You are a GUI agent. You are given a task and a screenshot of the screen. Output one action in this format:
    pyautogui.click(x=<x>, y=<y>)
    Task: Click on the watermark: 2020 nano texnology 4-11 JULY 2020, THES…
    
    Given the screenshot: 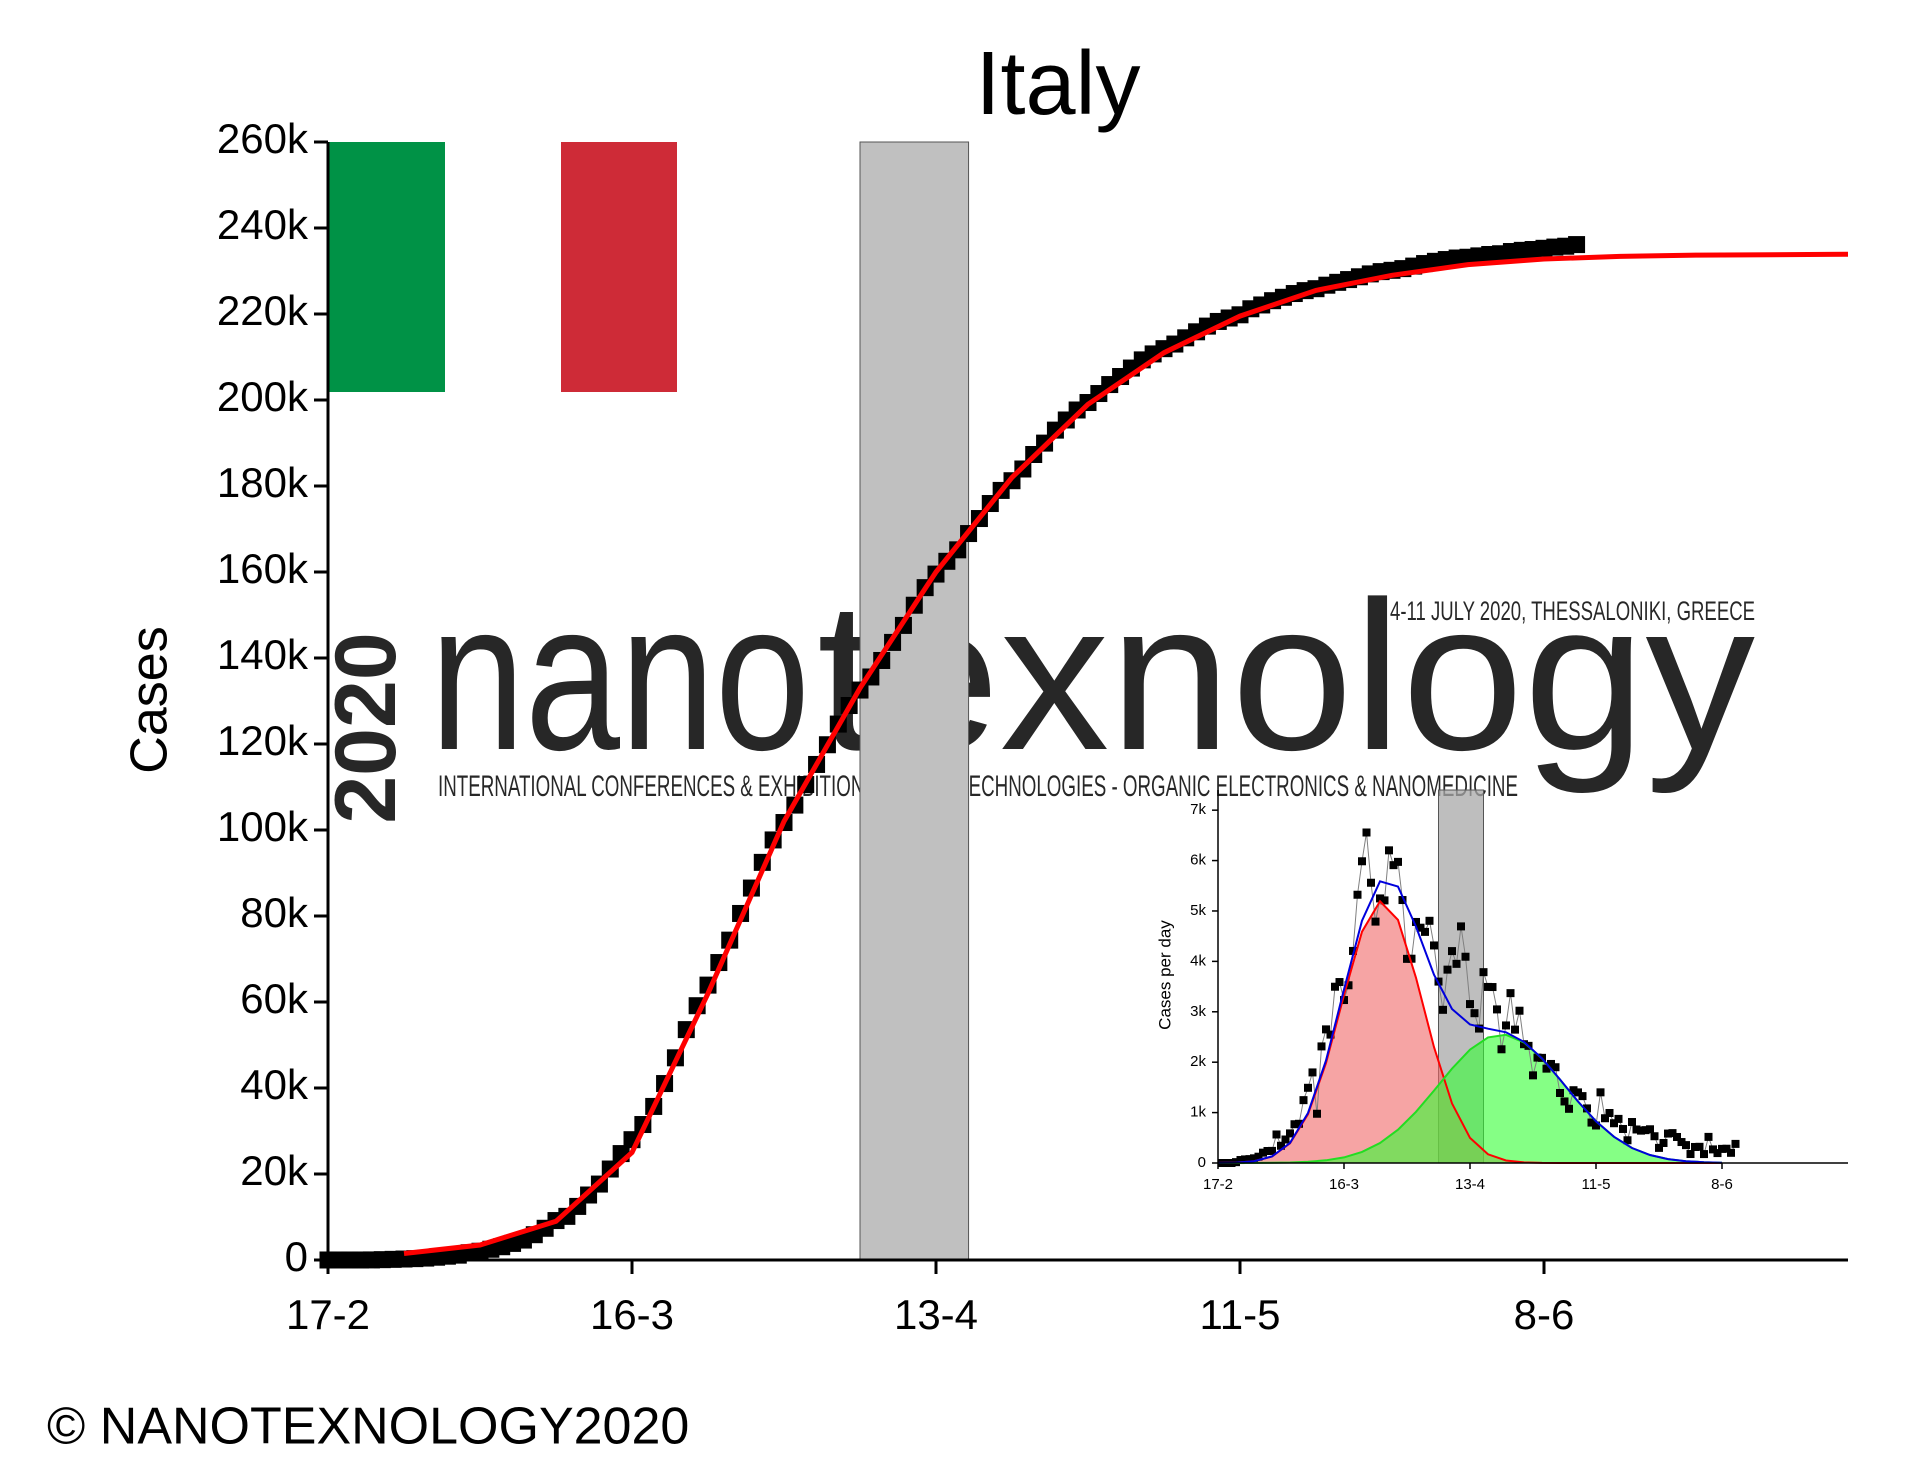 What is the action you would take?
    pyautogui.click(x=1036, y=690)
    